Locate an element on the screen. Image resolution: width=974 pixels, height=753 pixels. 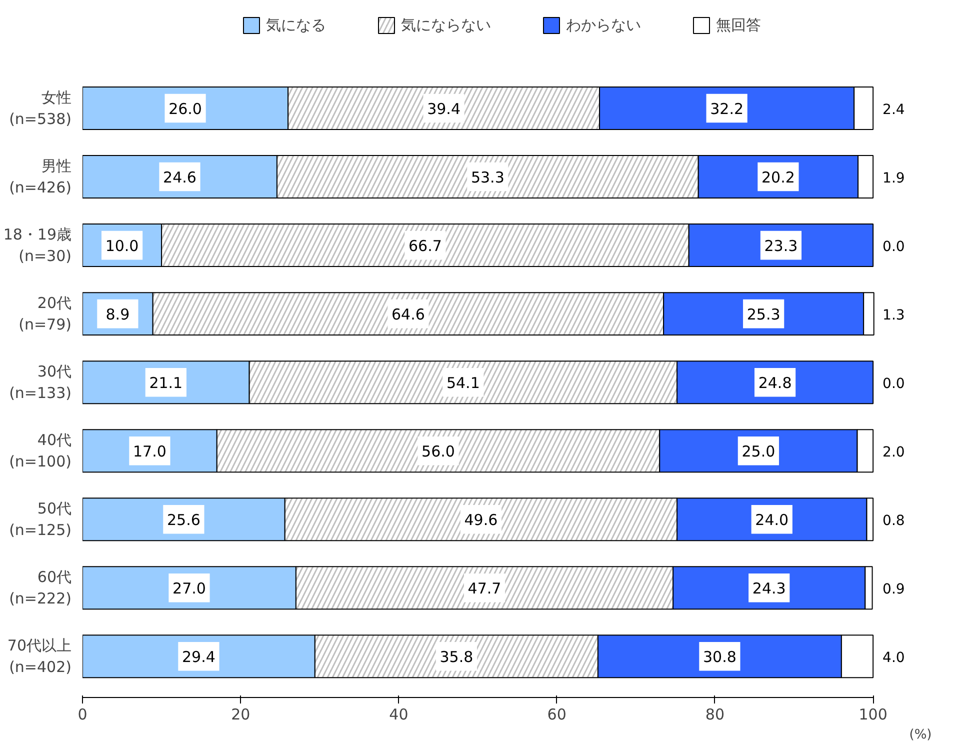
y-tick-label: 男性 (n=426) is located at coordinates (40, 176).